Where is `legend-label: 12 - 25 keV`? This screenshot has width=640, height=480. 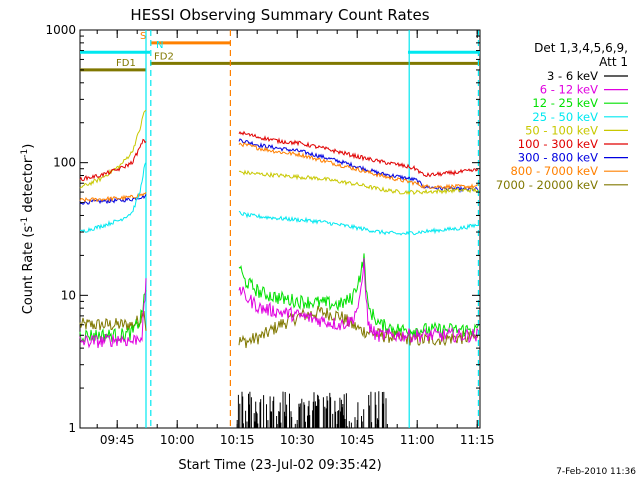 legend-label: 12 - 25 keV is located at coordinates (565, 103).